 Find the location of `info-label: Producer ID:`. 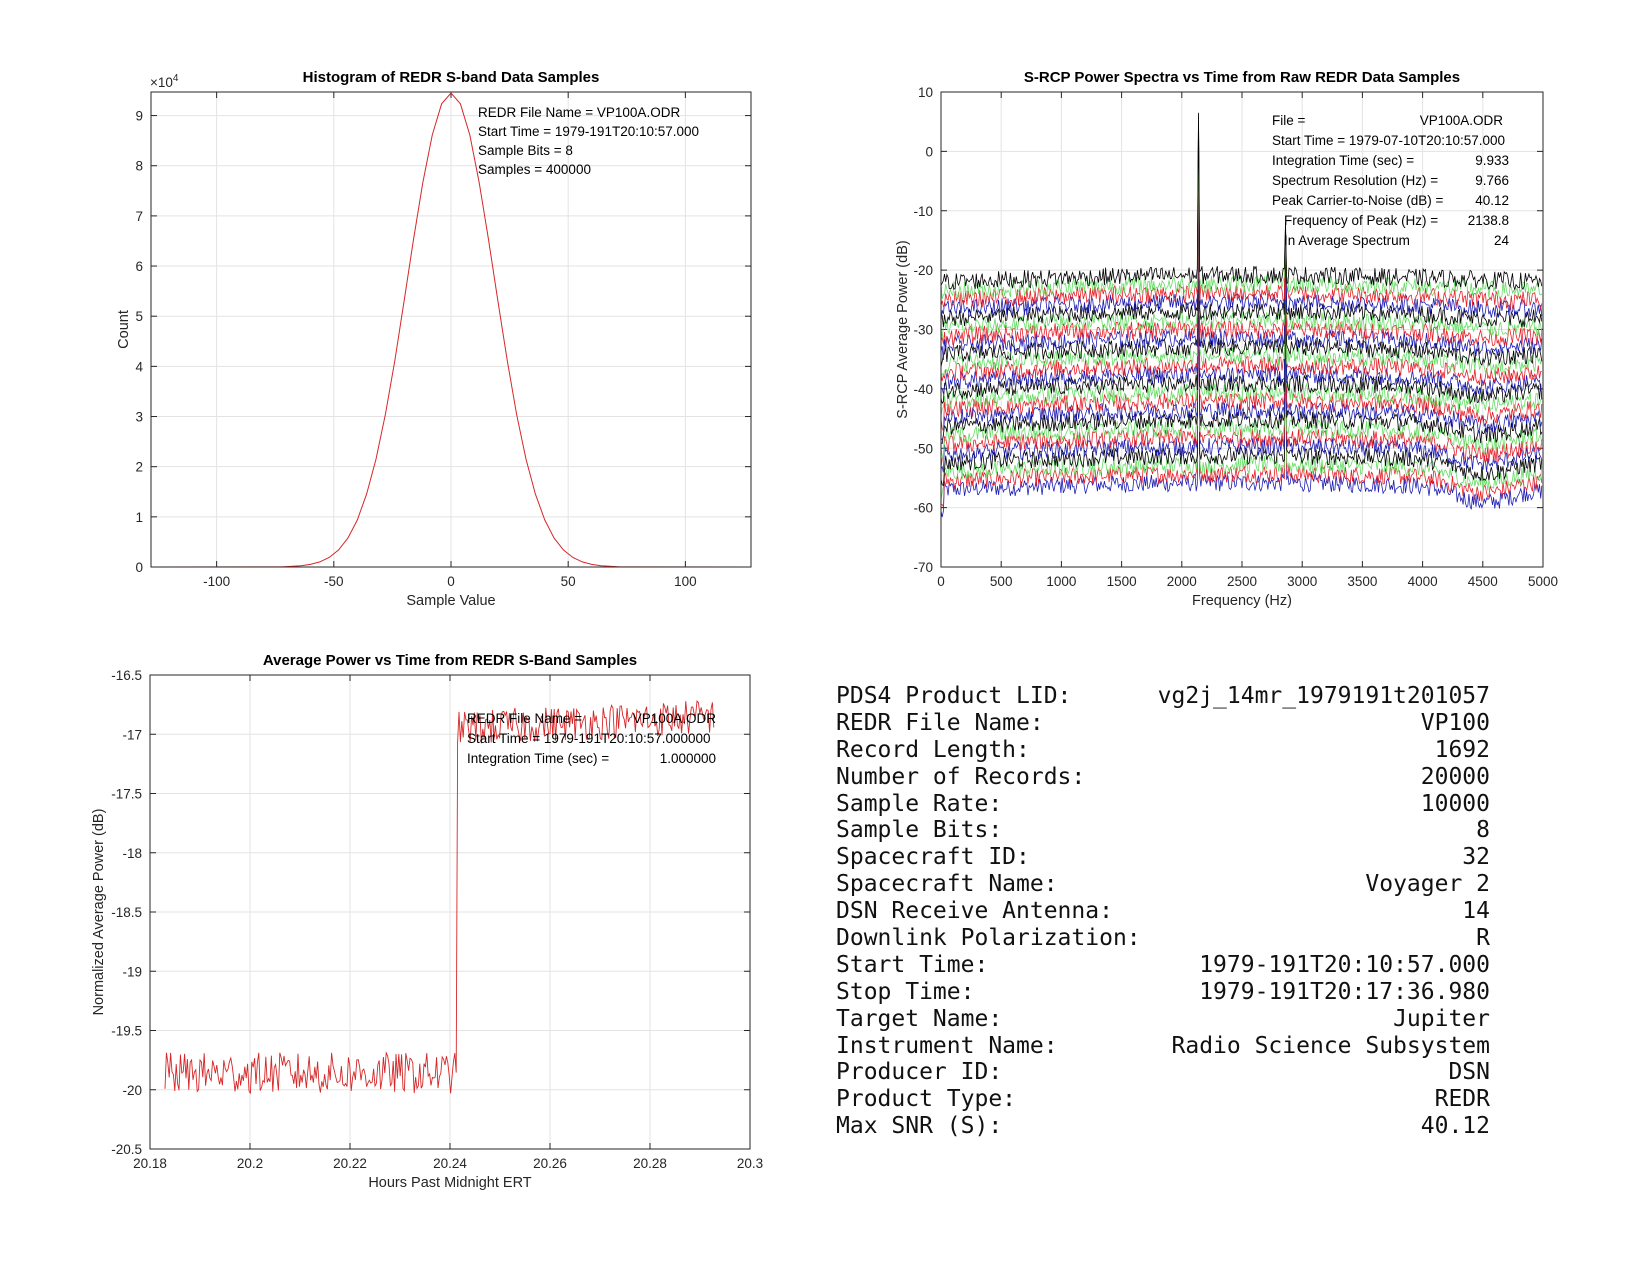

info-label: Producer ID: is located at coordinates (919, 1072).